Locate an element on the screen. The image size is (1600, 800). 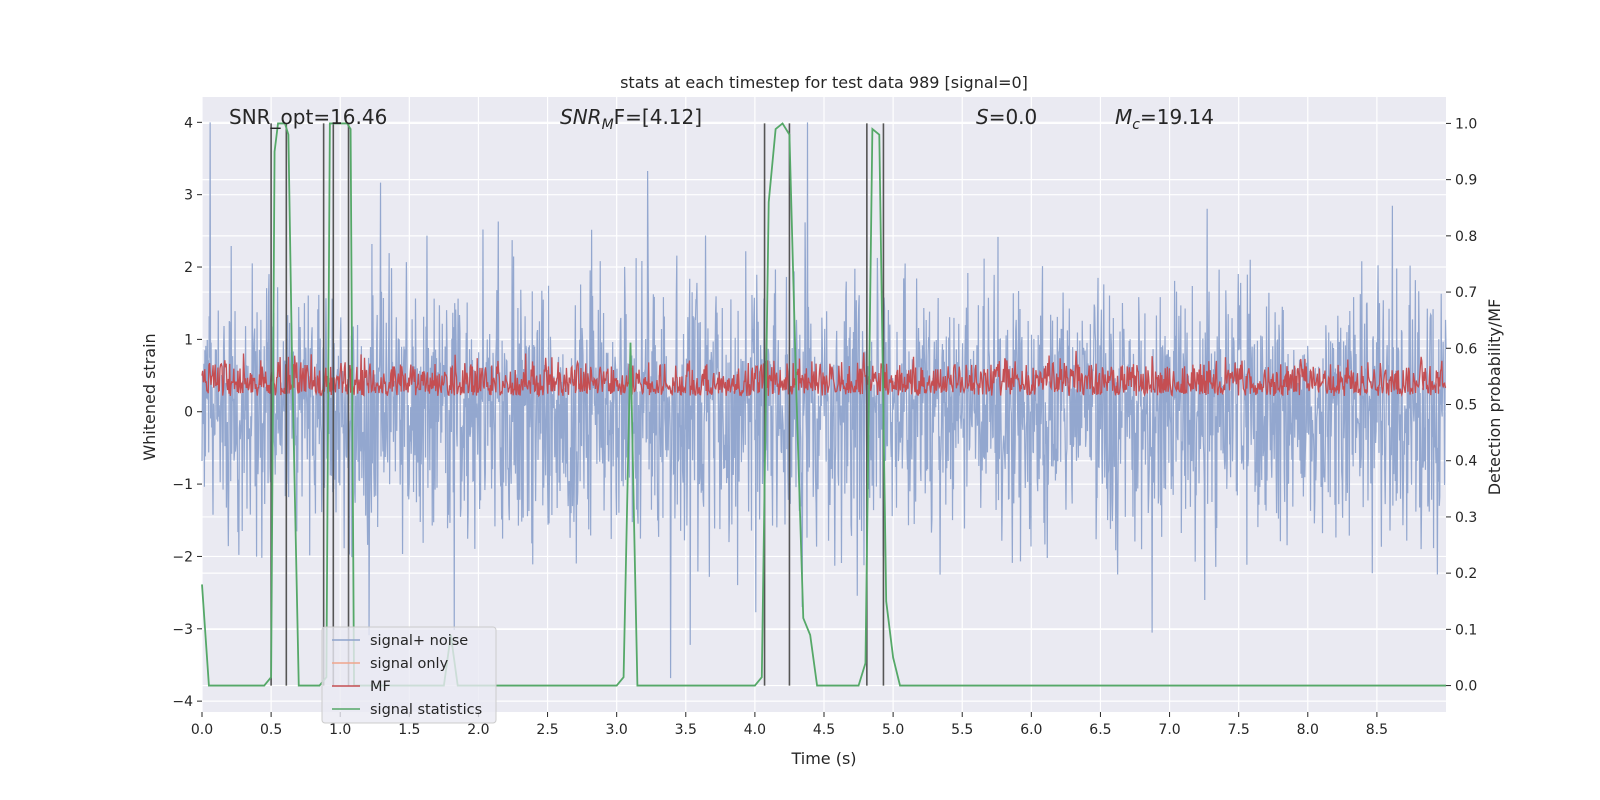
legend-label-signal-noise: signal+ noise is located at coordinates (419, 641).